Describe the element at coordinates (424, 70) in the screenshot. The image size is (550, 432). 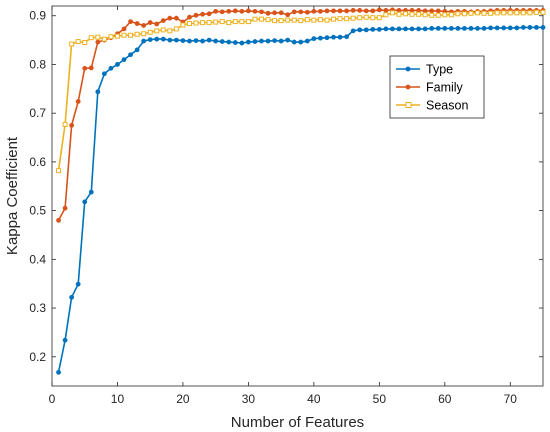
I see `legend-item-type: Type` at that location.